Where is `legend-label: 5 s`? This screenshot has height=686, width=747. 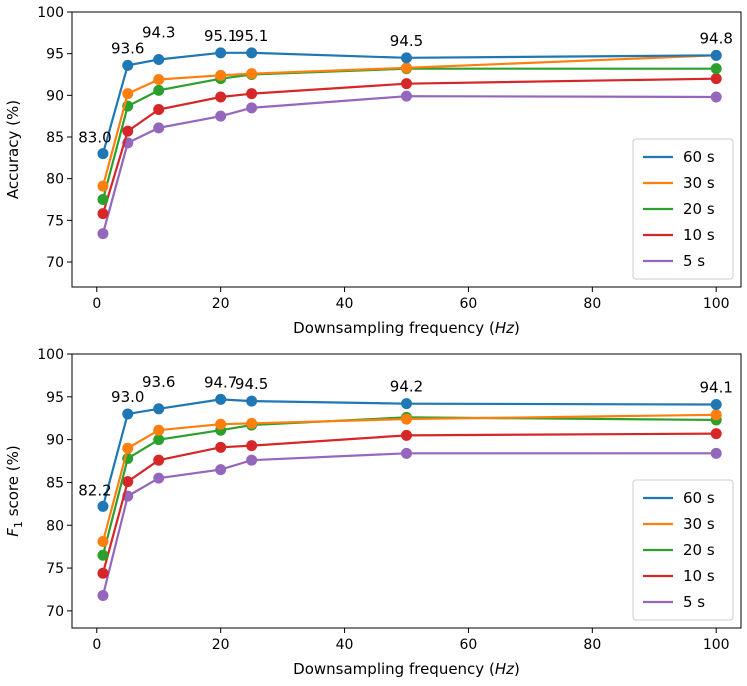 legend-label: 5 s is located at coordinates (694, 602).